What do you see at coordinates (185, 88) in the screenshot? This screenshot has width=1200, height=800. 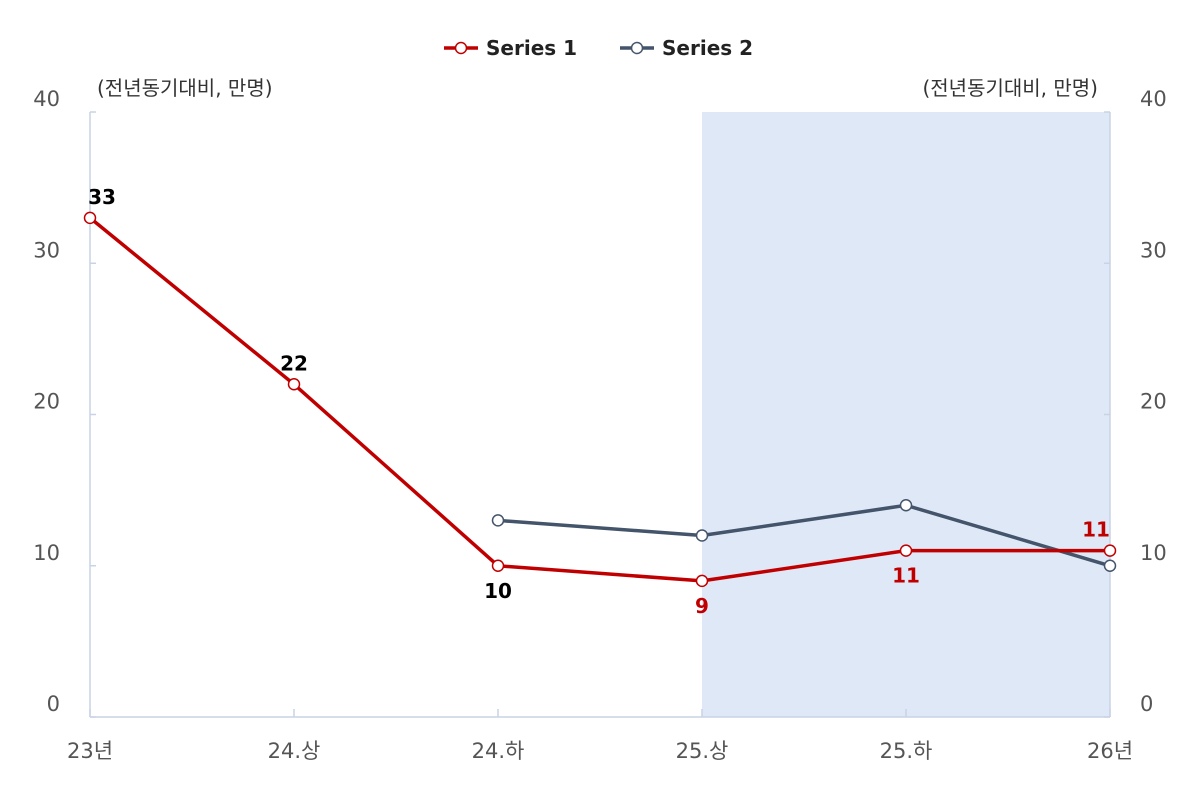 I see `left-axis-unit-label: (전년동기대비, 만명)` at bounding box center [185, 88].